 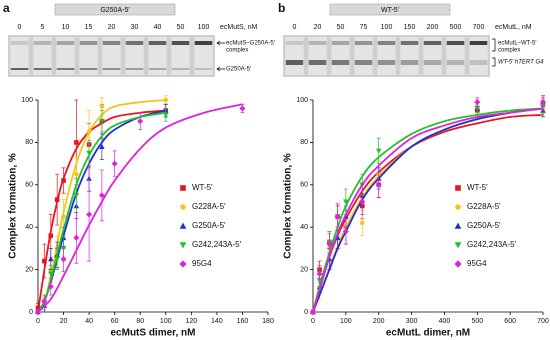 What do you see at coordinates (217, 321) in the screenshot?
I see `x-tick-label: 140` at bounding box center [217, 321].